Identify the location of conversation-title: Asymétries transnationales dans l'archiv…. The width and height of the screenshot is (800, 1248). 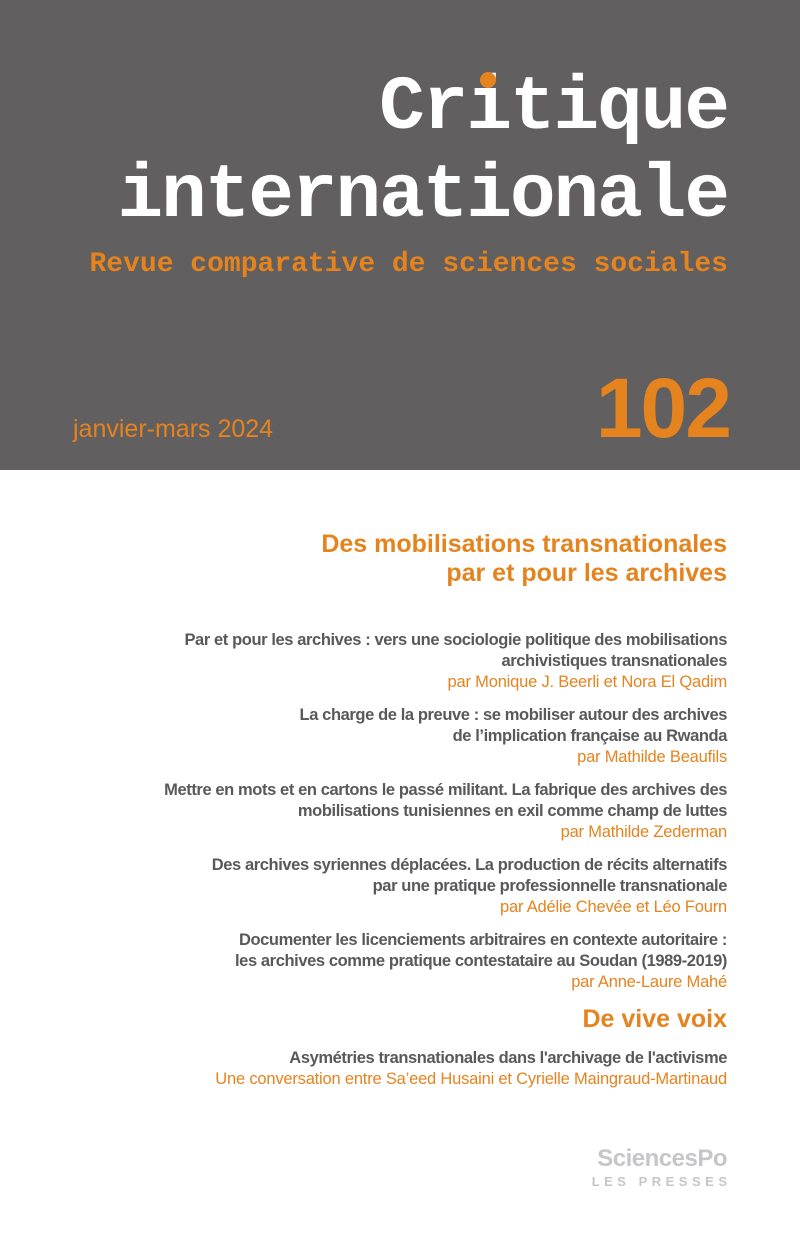
(508, 1058).